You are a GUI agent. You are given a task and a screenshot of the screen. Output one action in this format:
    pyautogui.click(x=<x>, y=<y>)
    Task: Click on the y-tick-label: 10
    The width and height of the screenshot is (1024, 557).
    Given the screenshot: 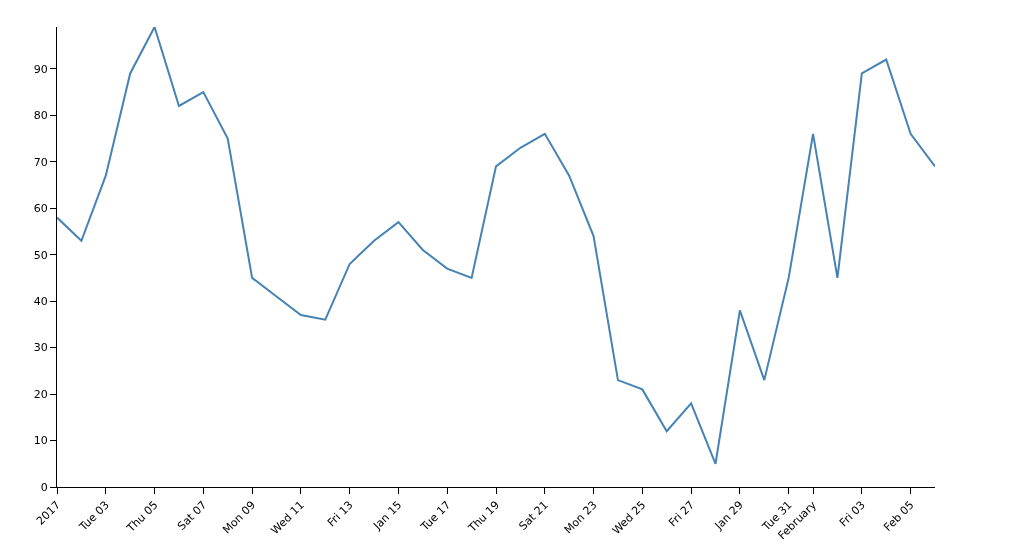 What is the action you would take?
    pyautogui.click(x=40, y=441)
    